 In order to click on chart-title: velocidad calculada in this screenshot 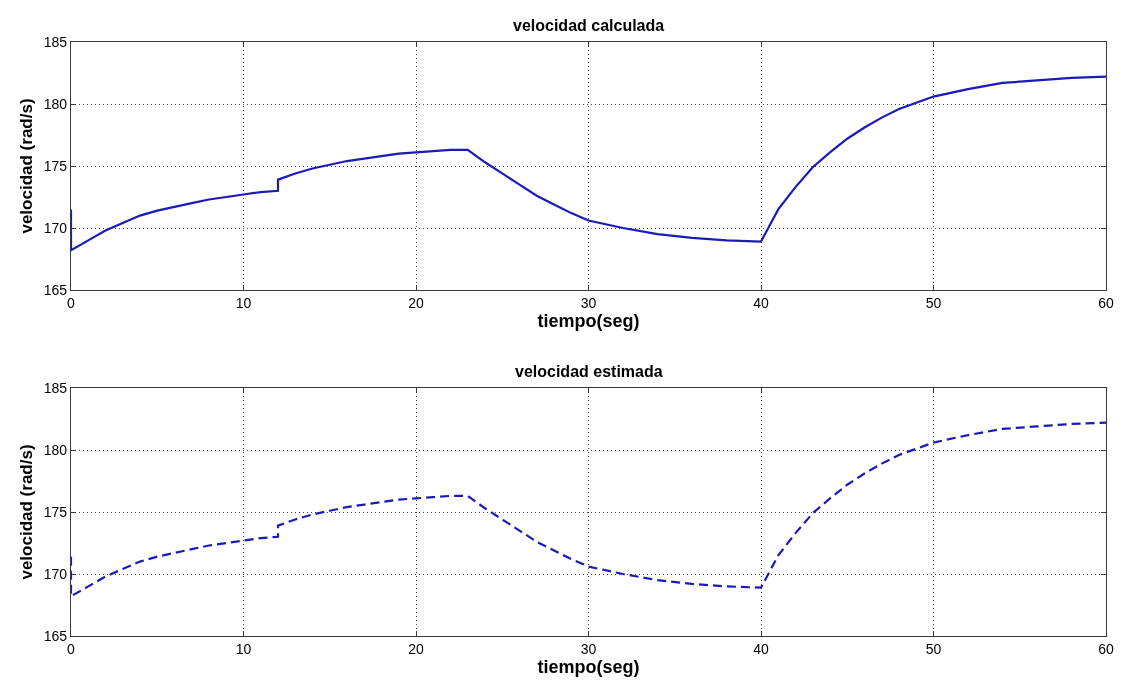, I will do `click(589, 25)`.